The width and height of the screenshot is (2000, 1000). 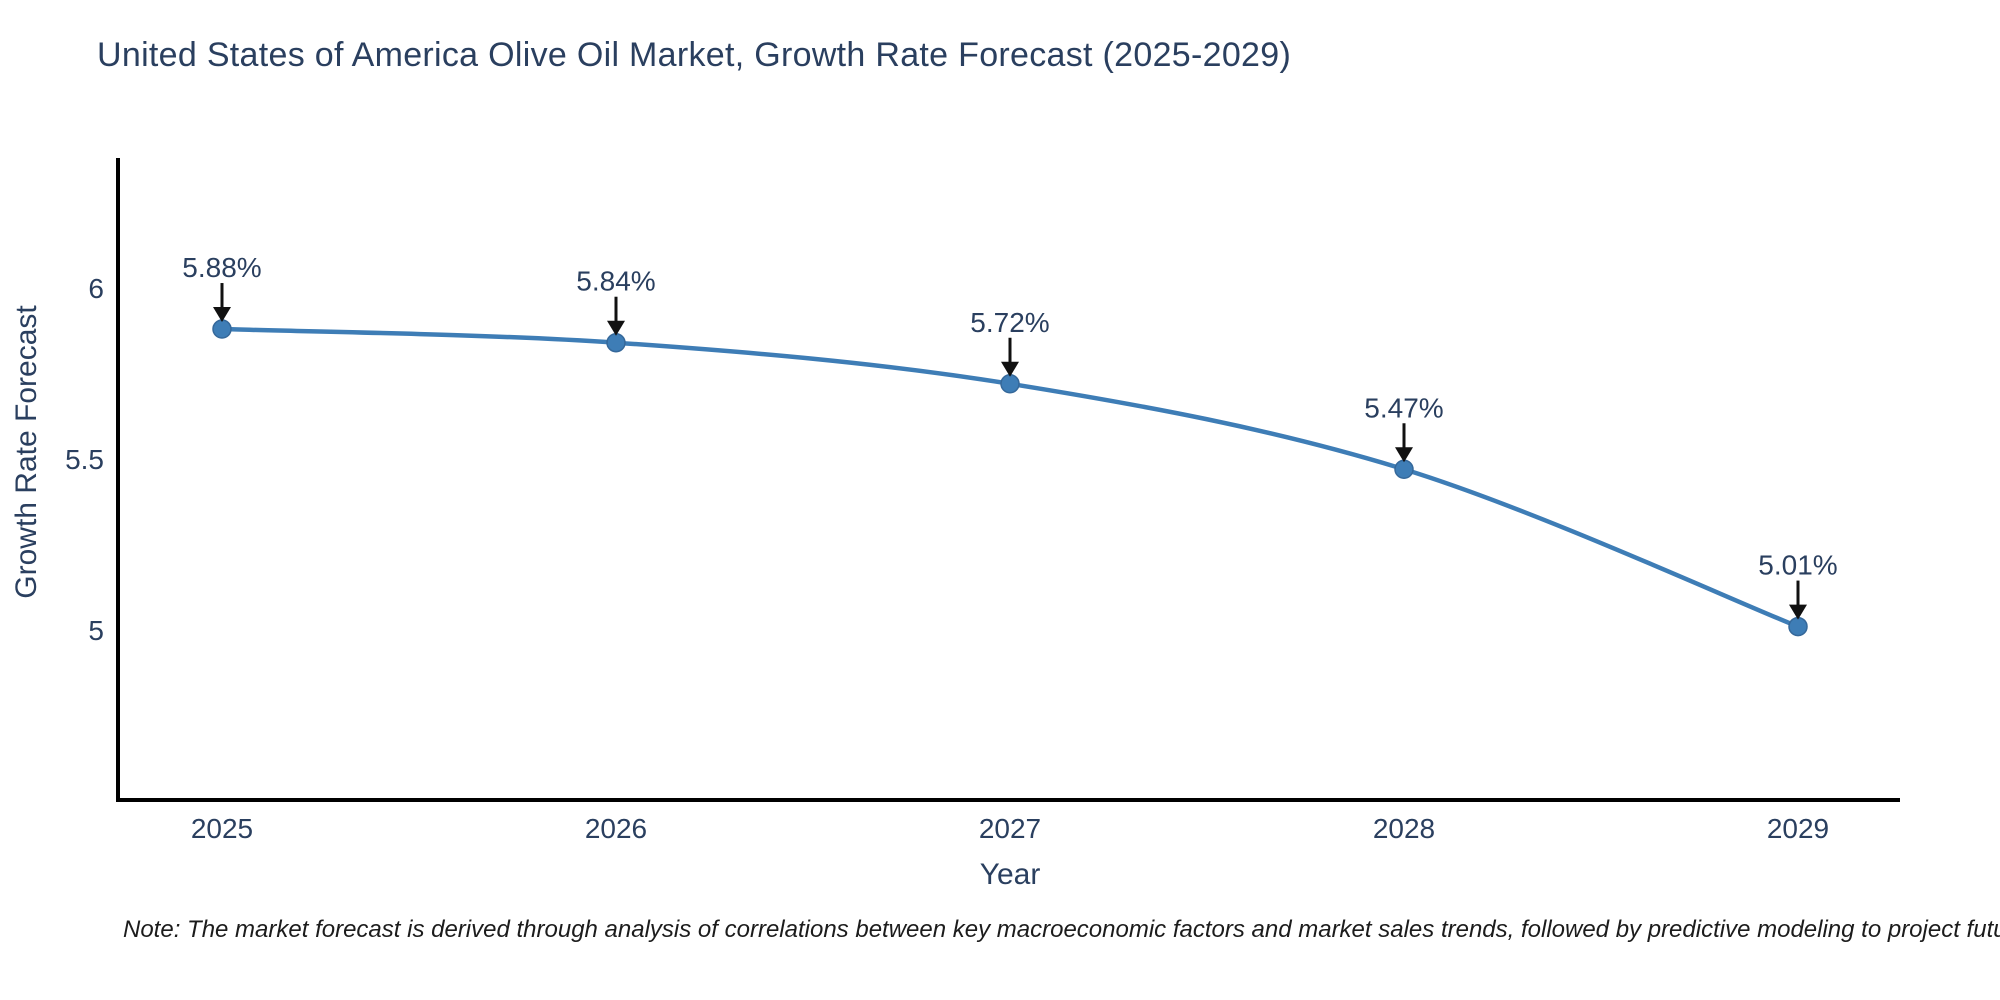 I want to click on x-tick-label: 2025, so click(x=222, y=828).